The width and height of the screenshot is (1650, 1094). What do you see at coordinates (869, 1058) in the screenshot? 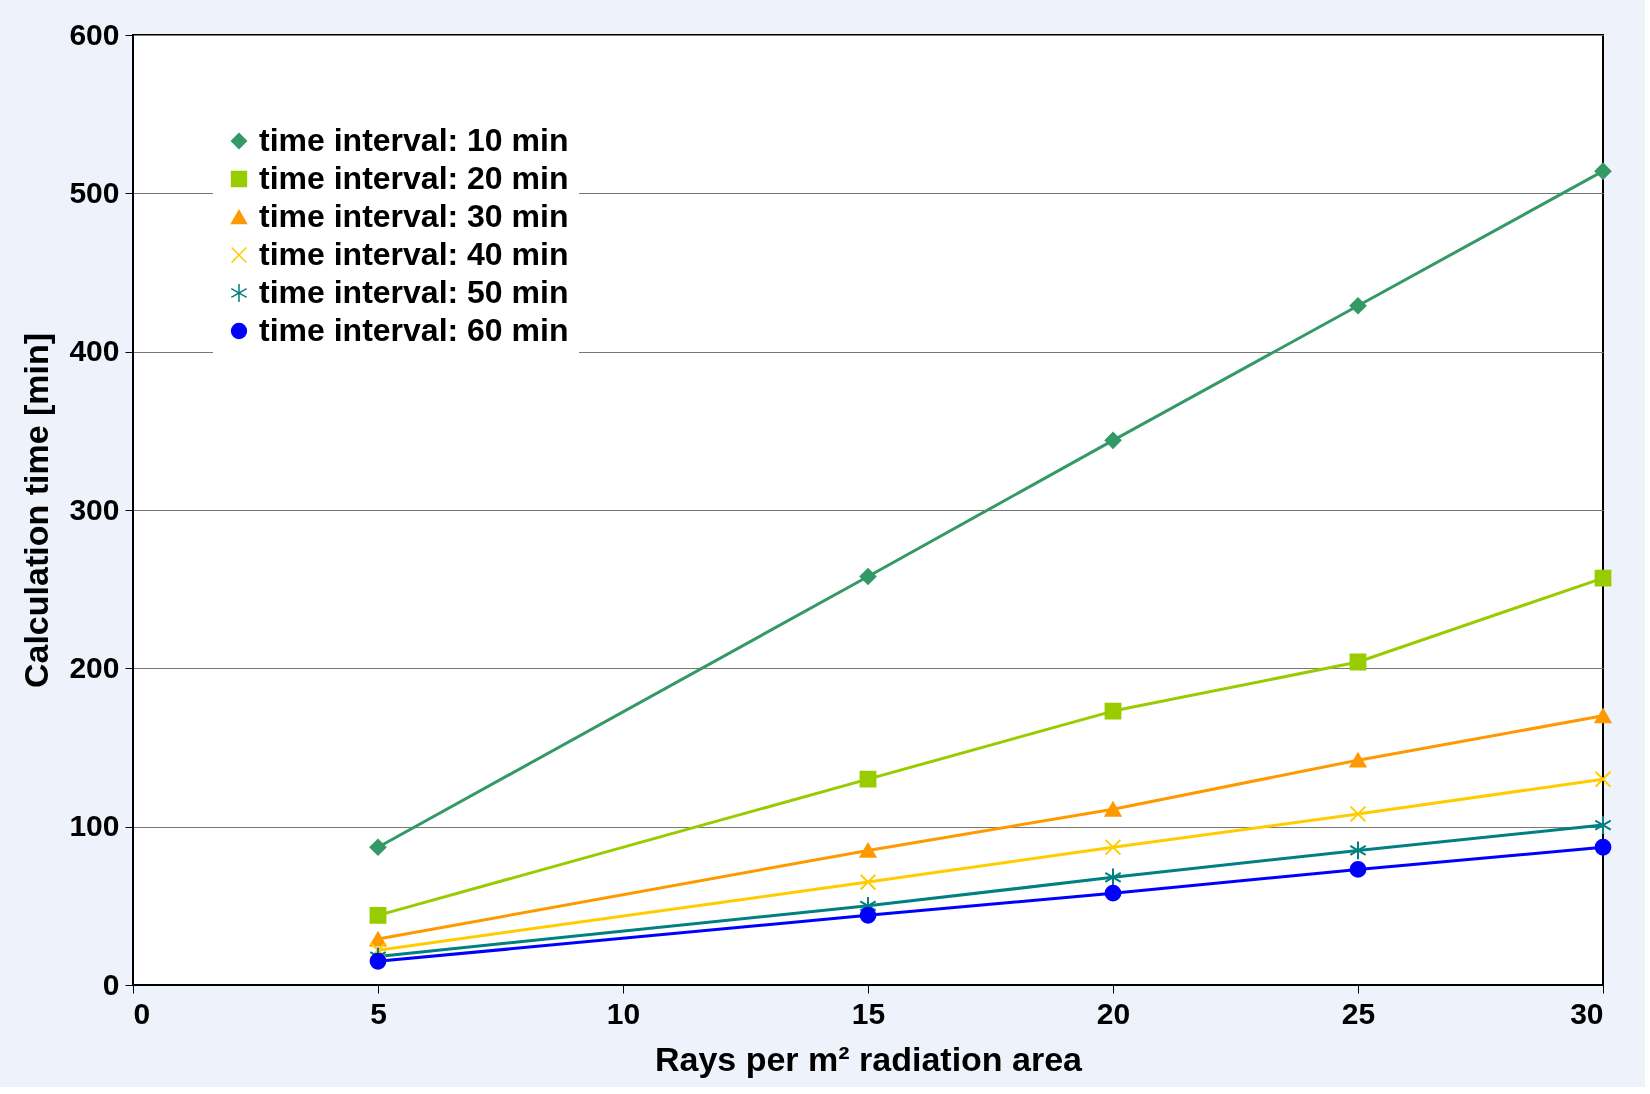
I see `x-axis-title: Rays per m² radiation area` at bounding box center [869, 1058].